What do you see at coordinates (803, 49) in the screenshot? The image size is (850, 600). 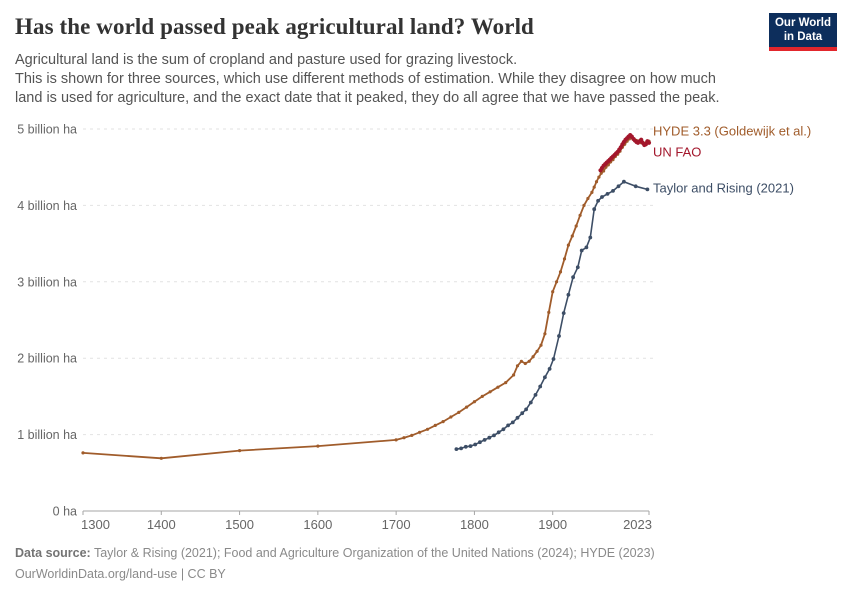 I see `owid-logo-red-bar` at bounding box center [803, 49].